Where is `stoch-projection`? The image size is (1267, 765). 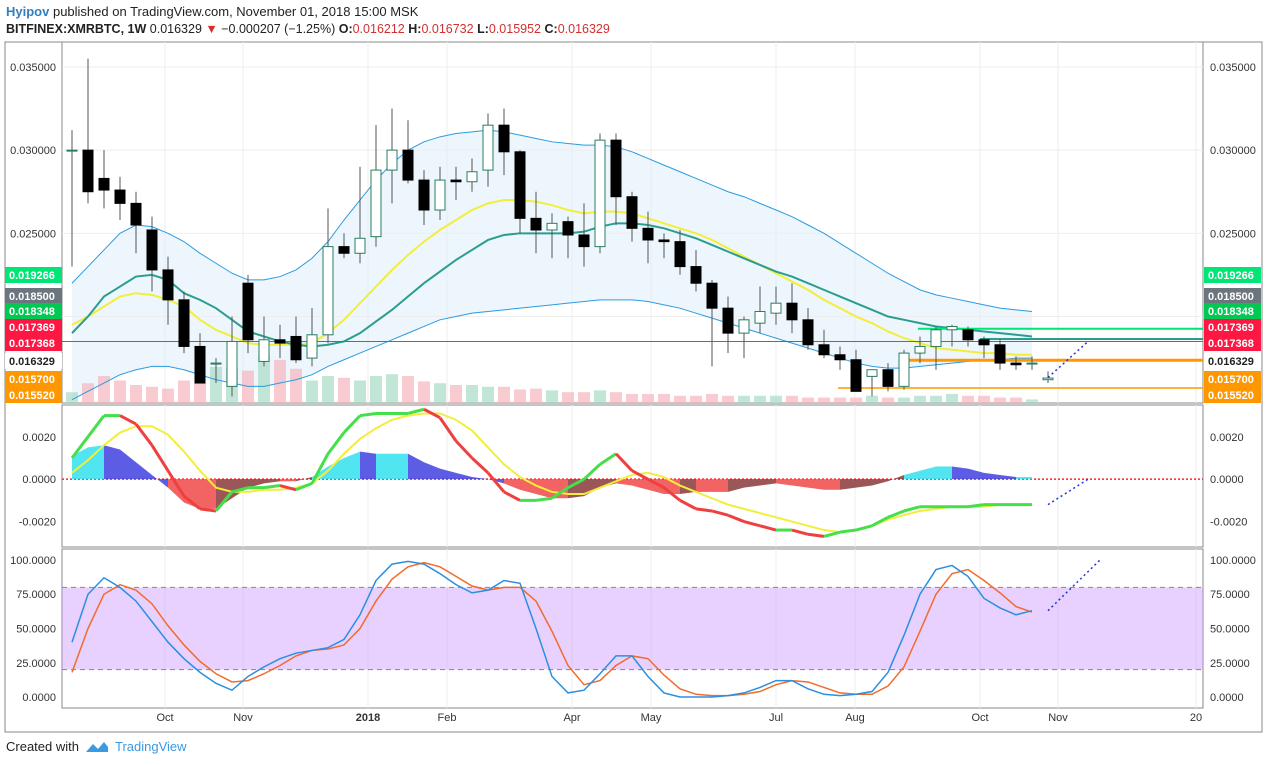 stoch-projection is located at coordinates (1074, 585).